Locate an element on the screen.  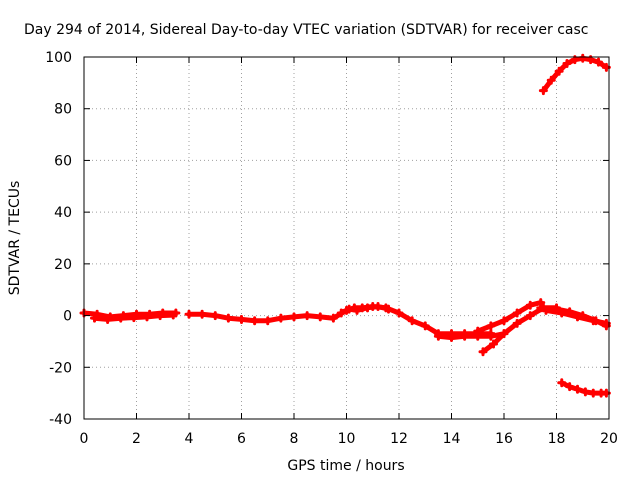
y-tick-label: 40 is located at coordinates (63, 213).